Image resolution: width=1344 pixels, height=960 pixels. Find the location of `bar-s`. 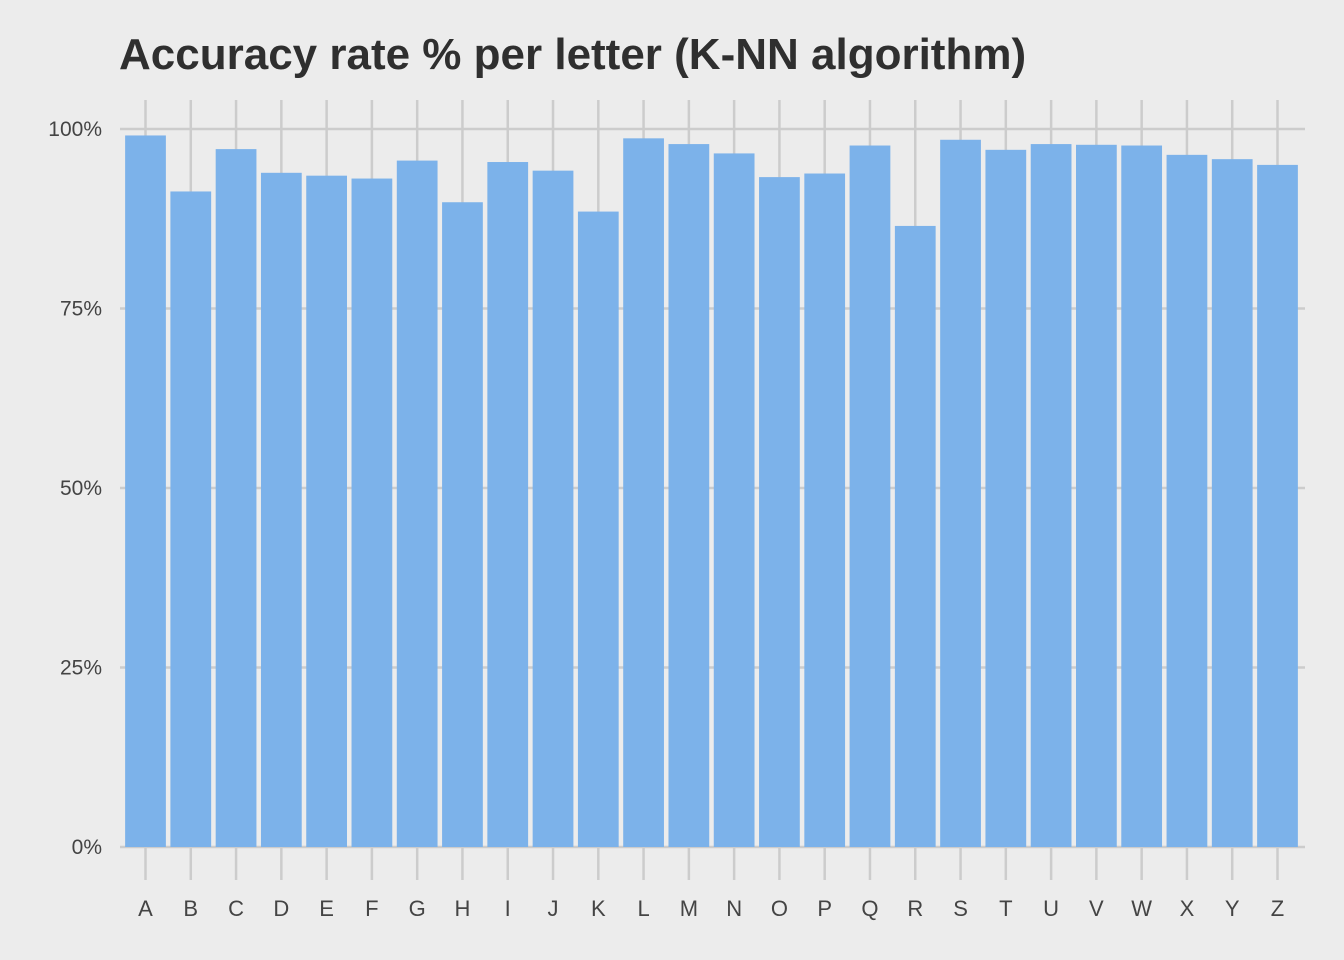

bar-s is located at coordinates (960, 493).